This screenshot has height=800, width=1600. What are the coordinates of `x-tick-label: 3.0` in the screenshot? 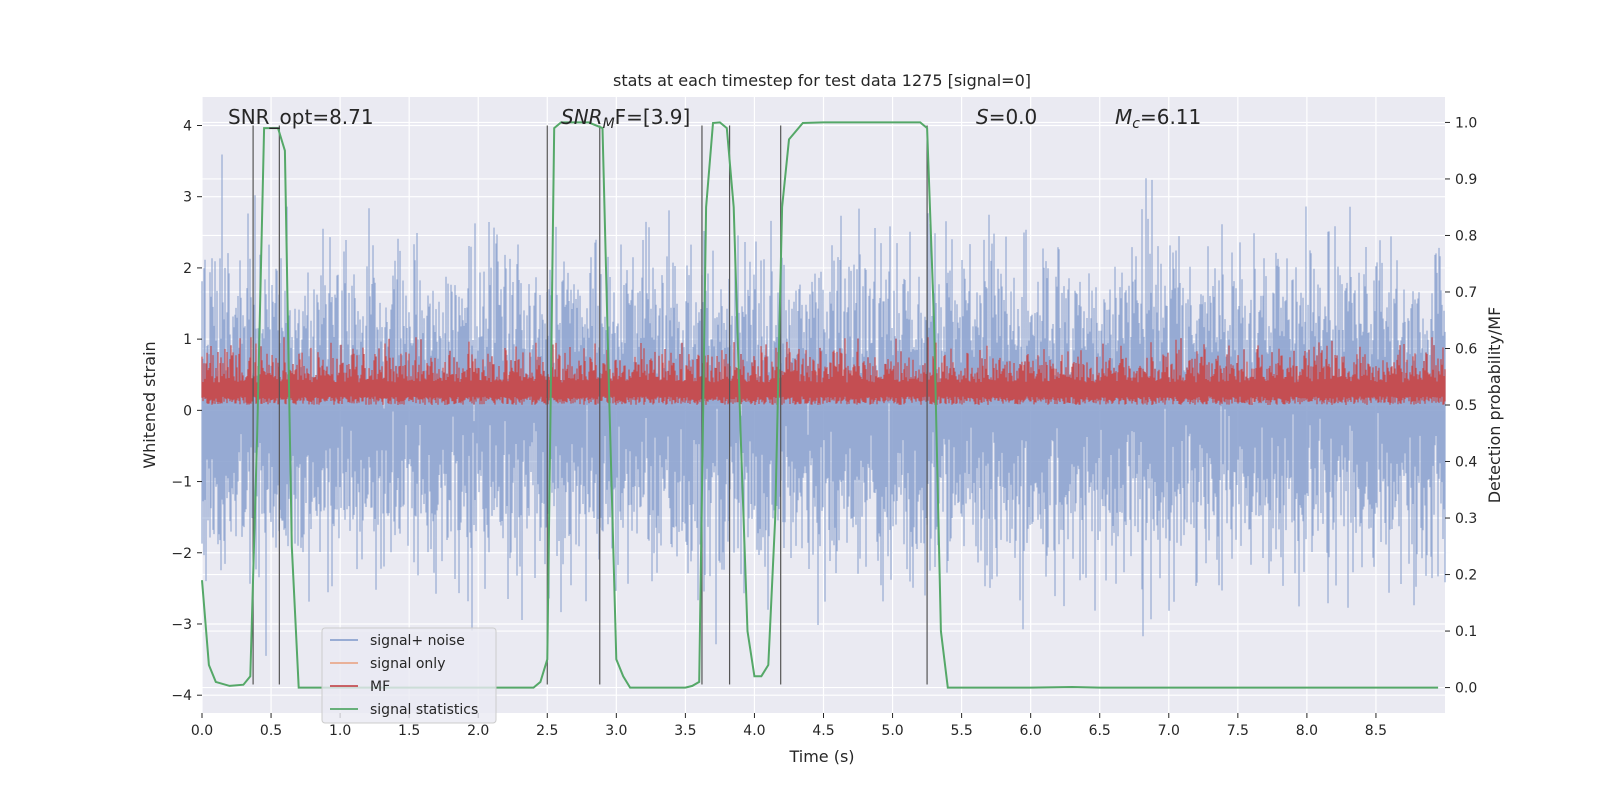 It's located at (616, 731).